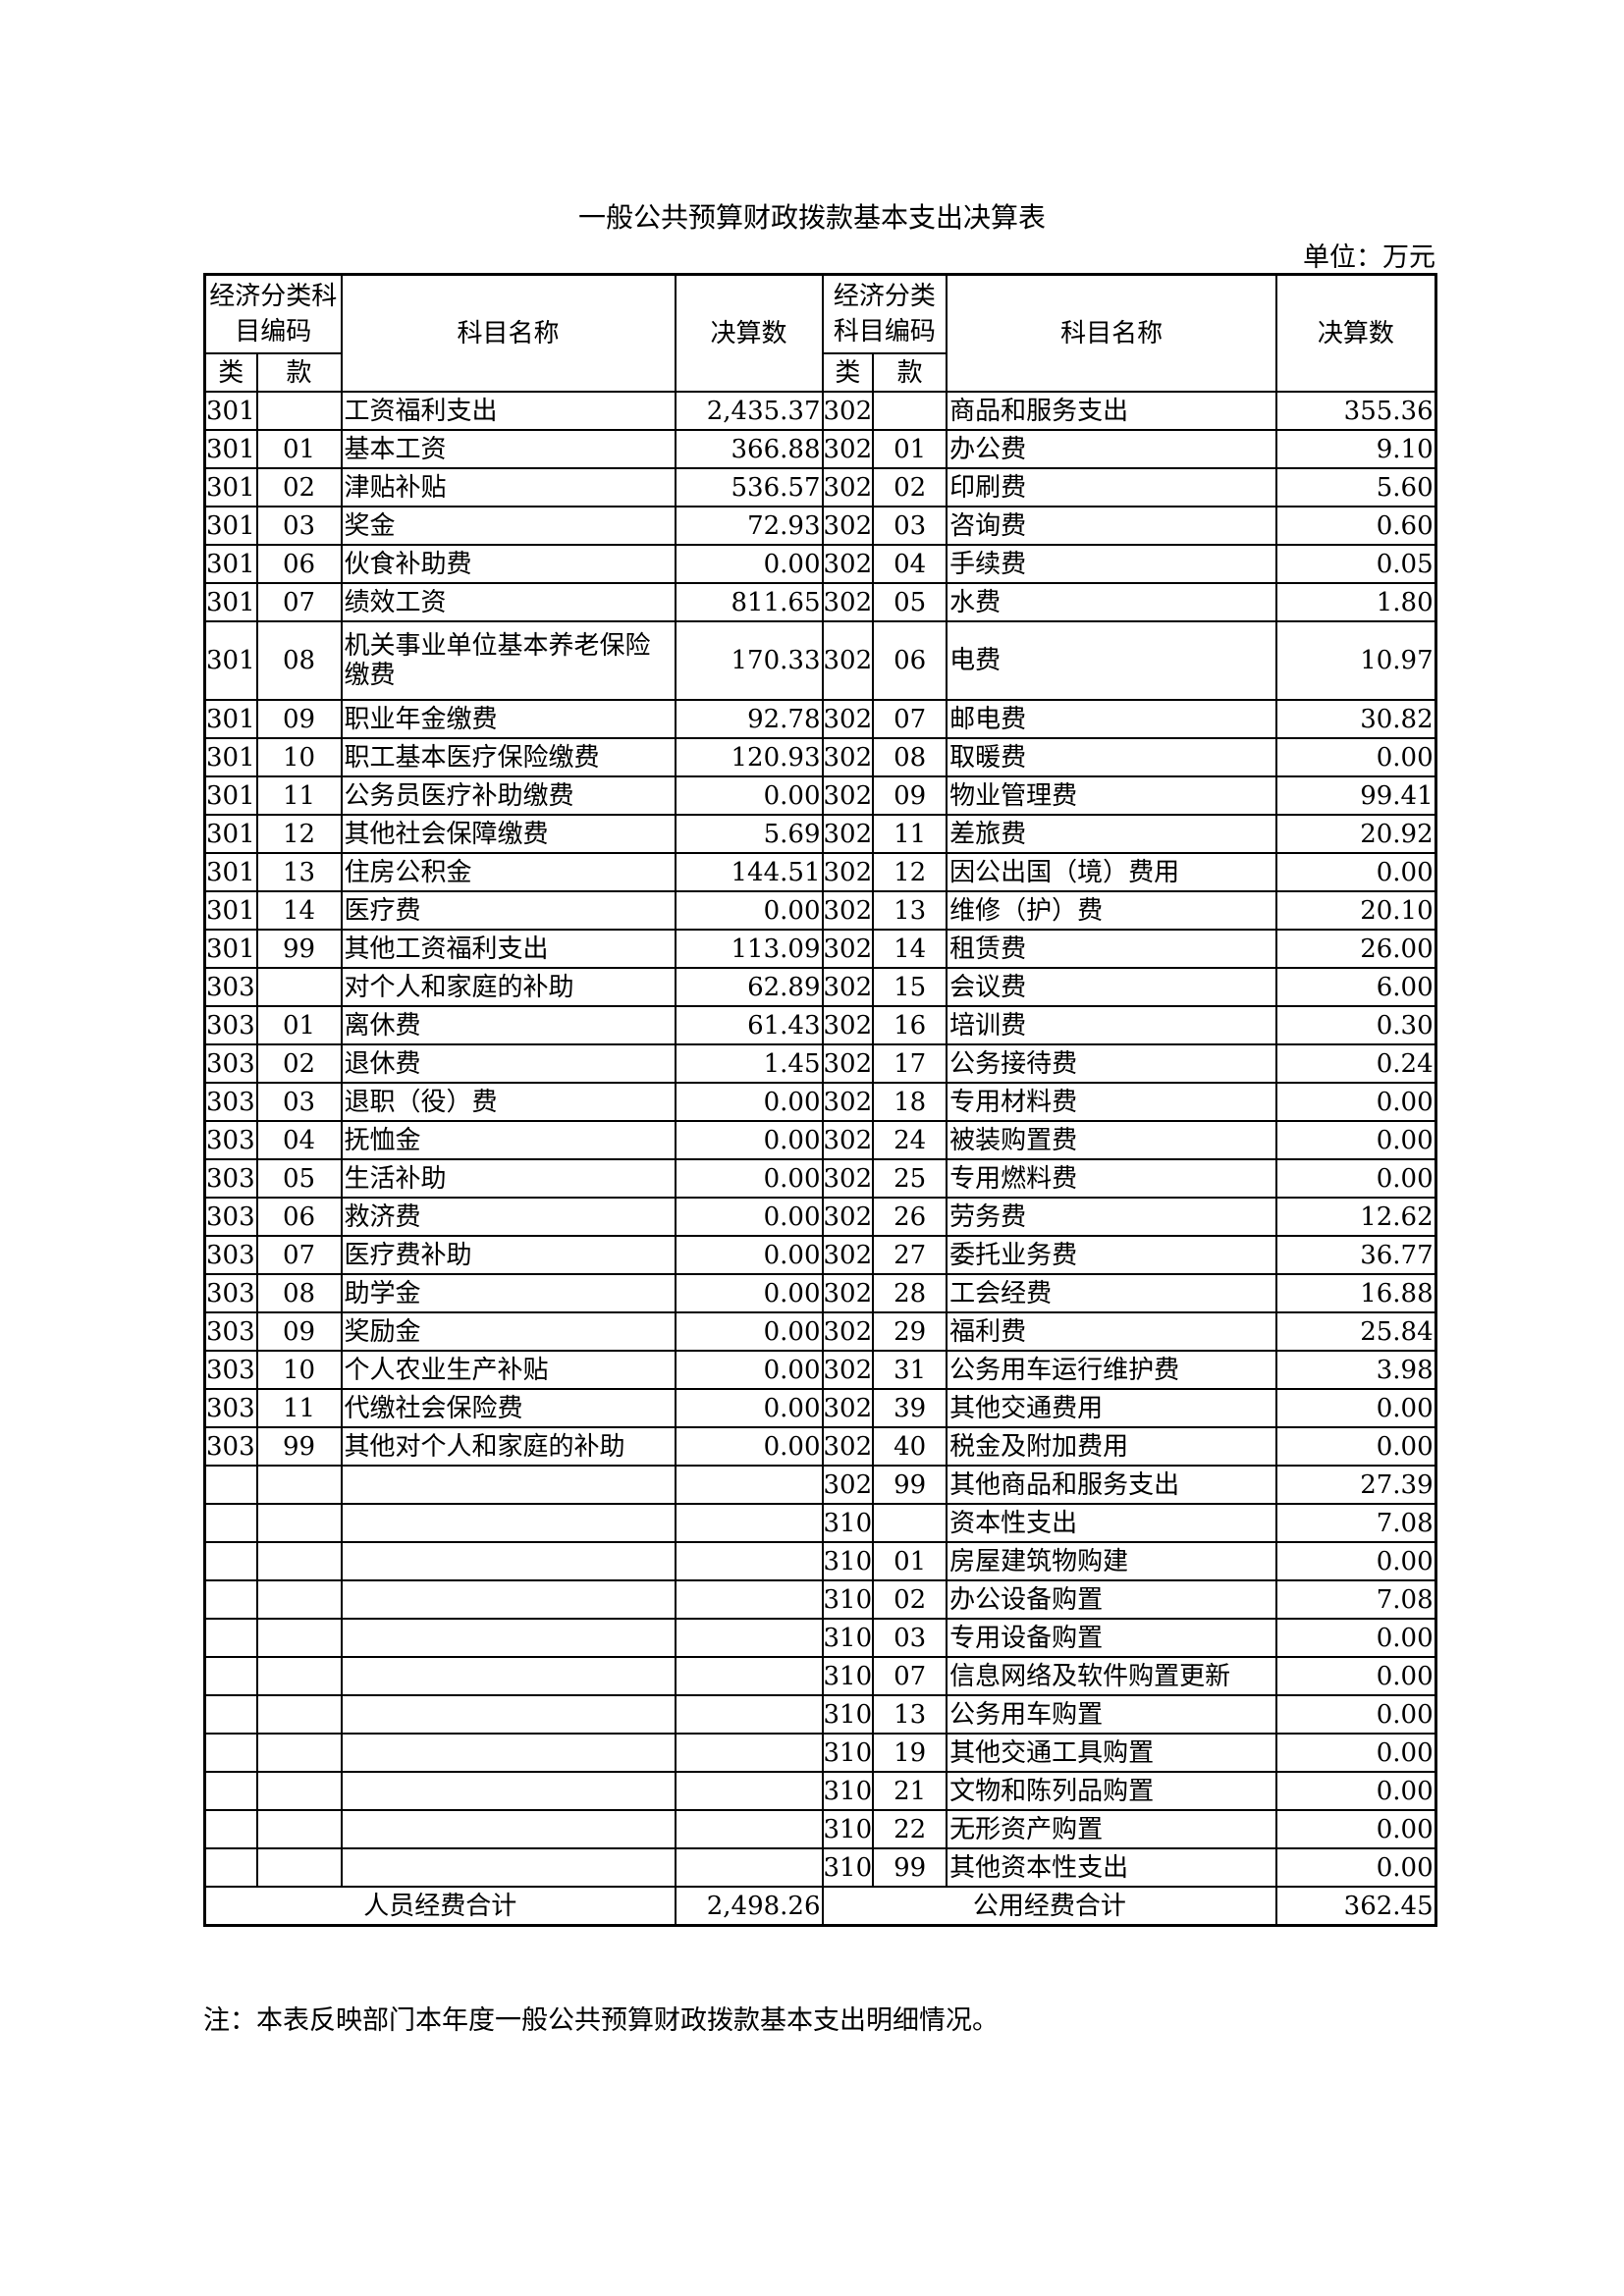 The width and height of the screenshot is (1624, 2296). I want to click on right-amount-cell: 0.24, so click(1356, 1064).